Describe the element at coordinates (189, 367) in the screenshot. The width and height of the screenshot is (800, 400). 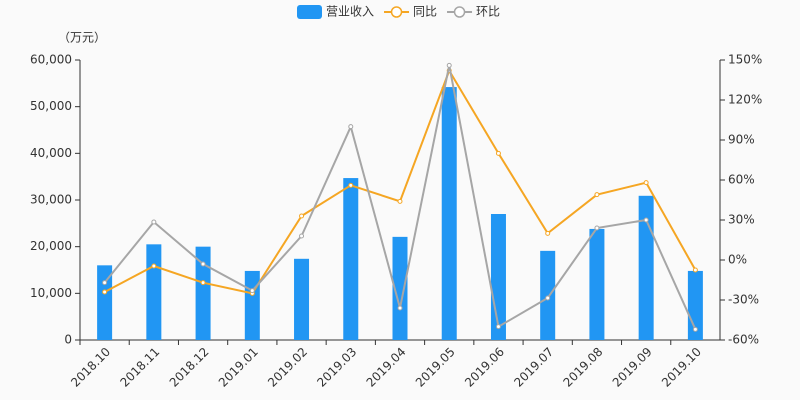
I see `x-tick-label: 2018.12` at that location.